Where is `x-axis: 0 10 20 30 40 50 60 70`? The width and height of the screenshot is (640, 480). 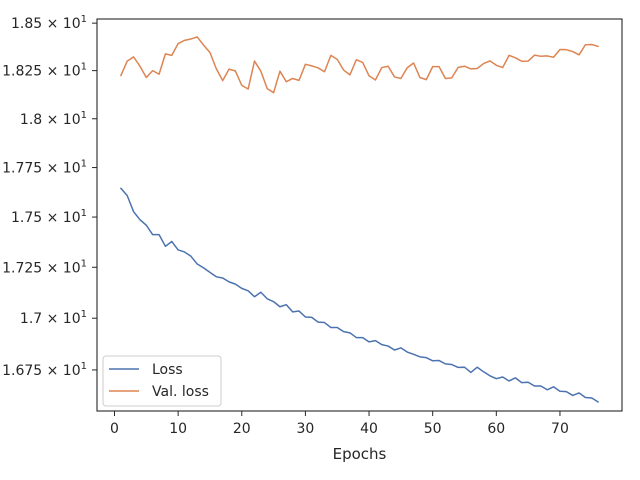
x-axis: 0 10 20 30 40 50 60 70 is located at coordinates (339, 424).